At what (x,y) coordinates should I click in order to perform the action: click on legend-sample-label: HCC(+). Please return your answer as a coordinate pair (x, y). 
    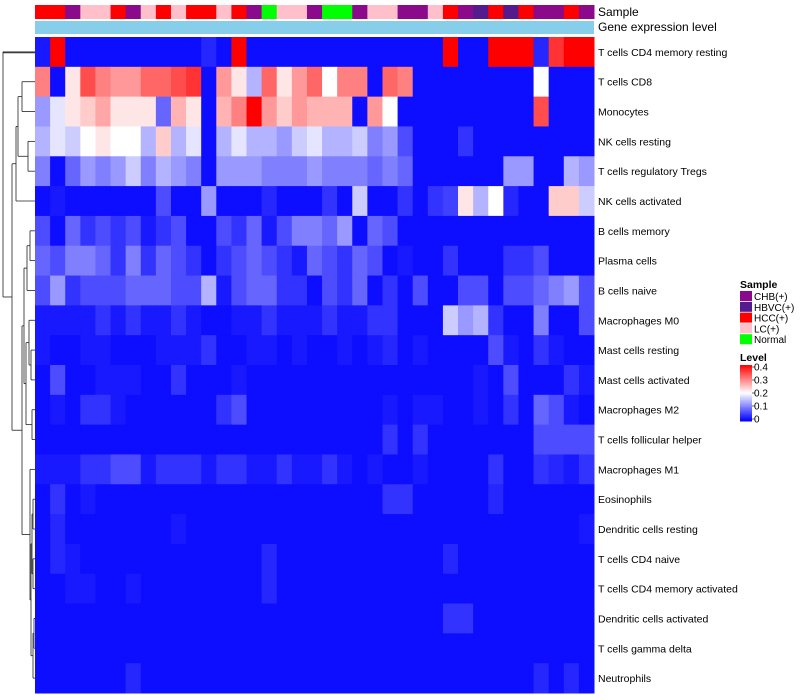
    Looking at the image, I should click on (771, 319).